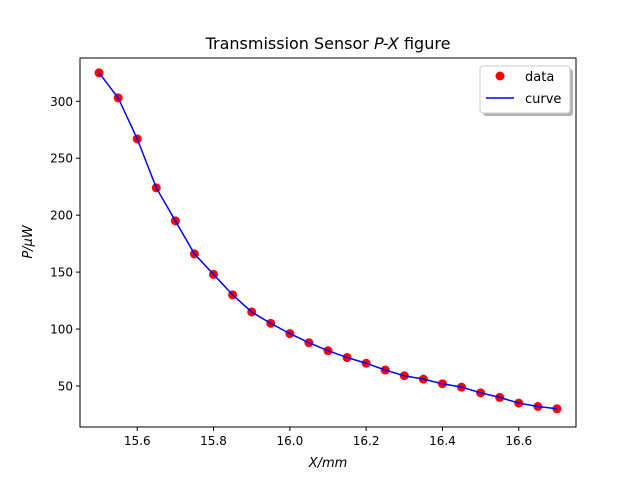 The image size is (640, 480). Describe the element at coordinates (65, 244) in the screenshot. I see `y-axis-ticks: 50 100 150 200 250 300` at that location.